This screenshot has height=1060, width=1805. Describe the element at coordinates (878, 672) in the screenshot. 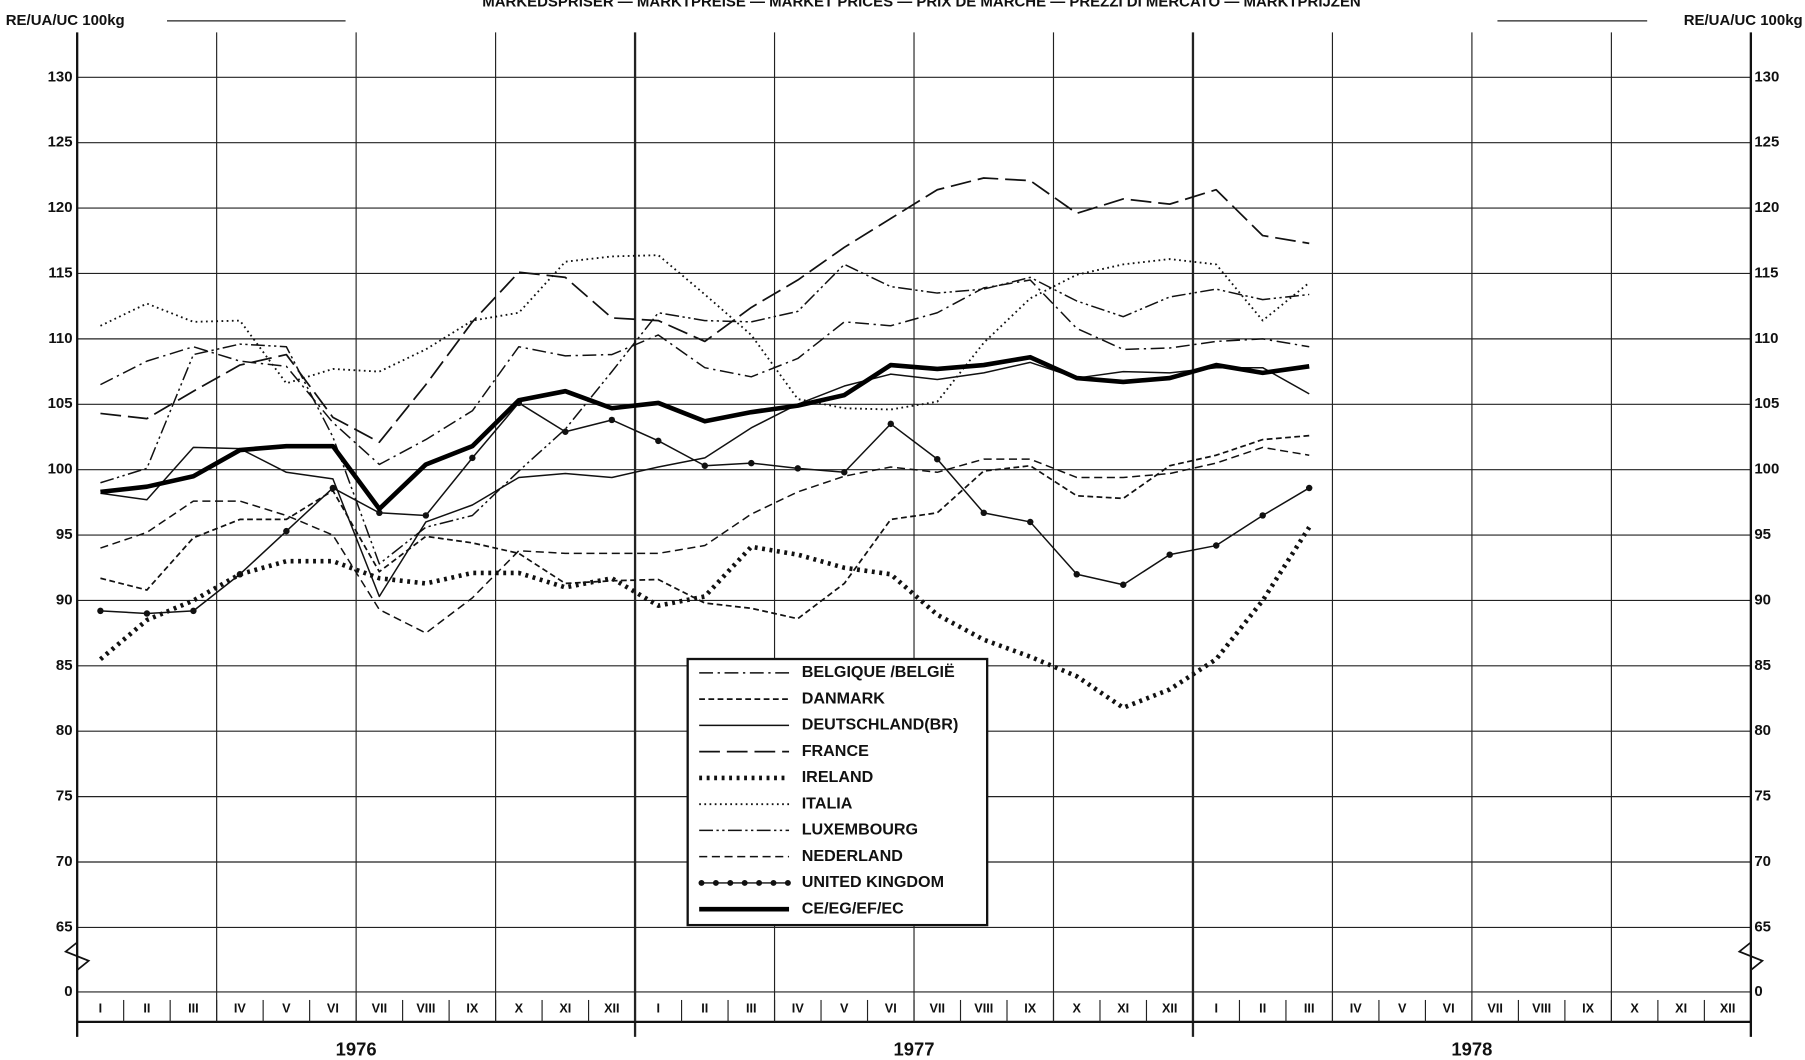

I see `legend-label: BELGIQUE /BELGIË` at that location.